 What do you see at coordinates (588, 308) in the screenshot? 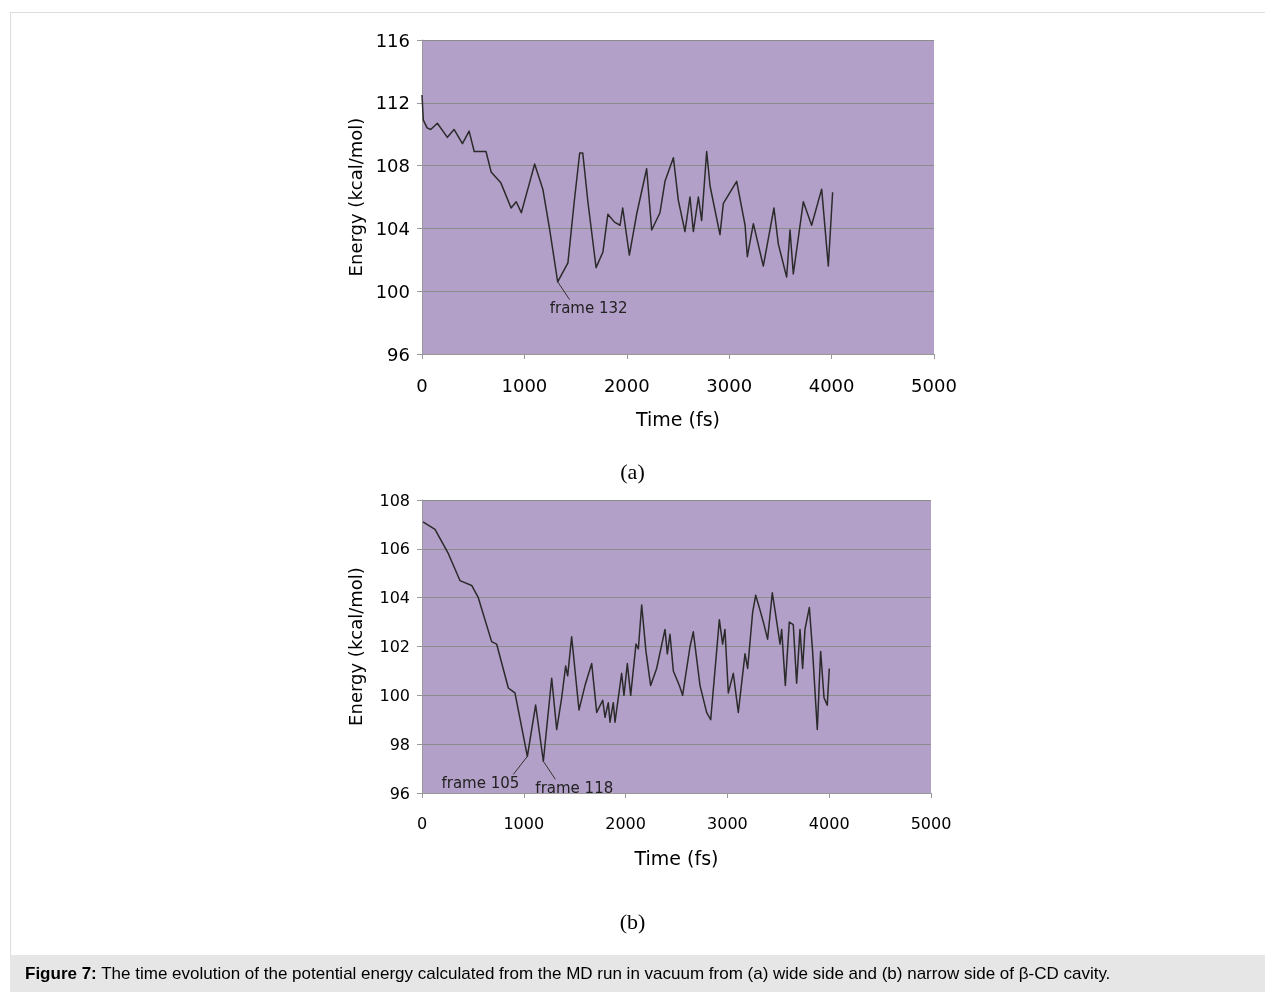
I see `annotation: frame 132` at bounding box center [588, 308].